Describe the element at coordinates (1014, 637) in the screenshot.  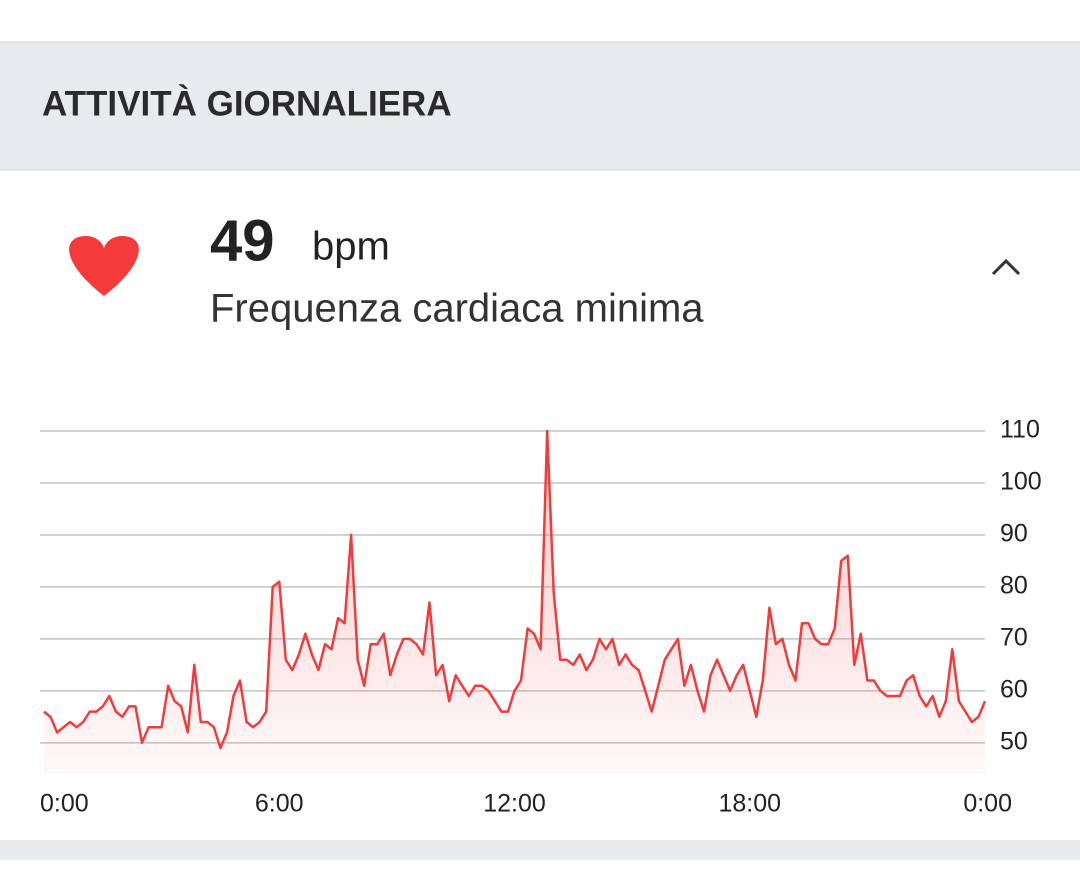
I see `y-tick-label: 70` at that location.